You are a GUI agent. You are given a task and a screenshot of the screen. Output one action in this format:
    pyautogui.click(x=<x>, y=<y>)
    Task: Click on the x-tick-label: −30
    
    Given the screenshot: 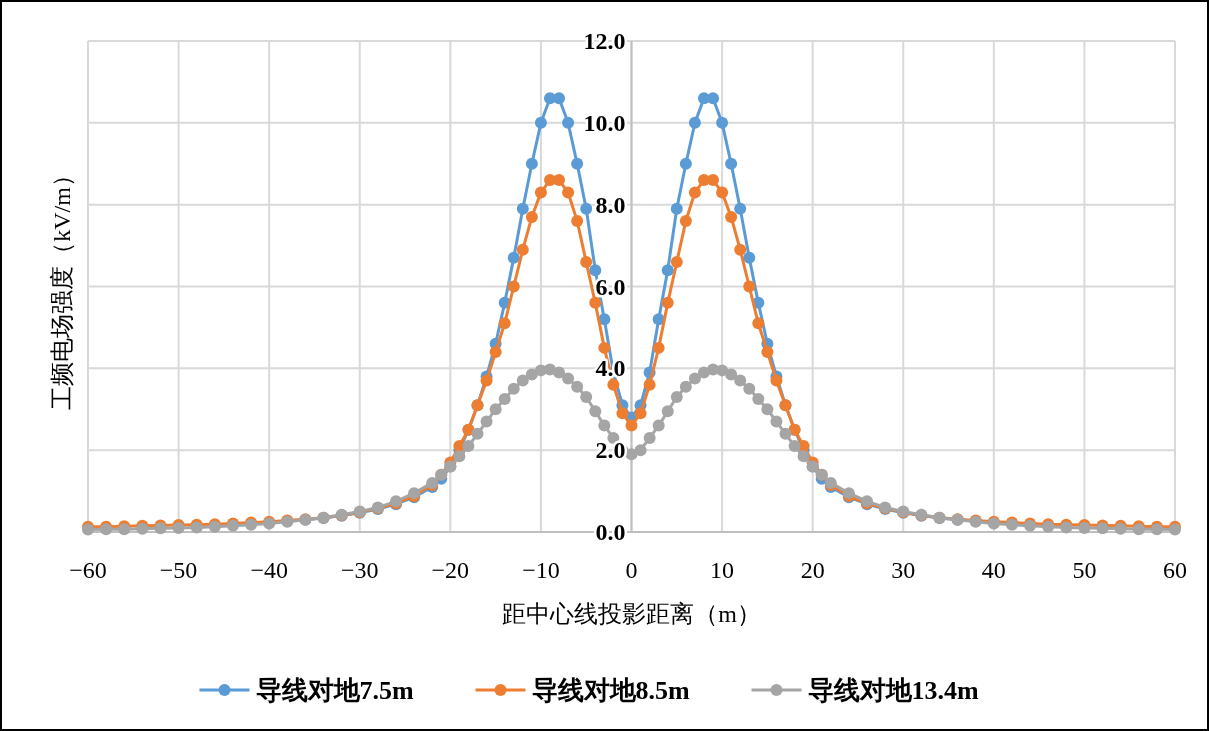 What is the action you would take?
    pyautogui.click(x=359, y=570)
    